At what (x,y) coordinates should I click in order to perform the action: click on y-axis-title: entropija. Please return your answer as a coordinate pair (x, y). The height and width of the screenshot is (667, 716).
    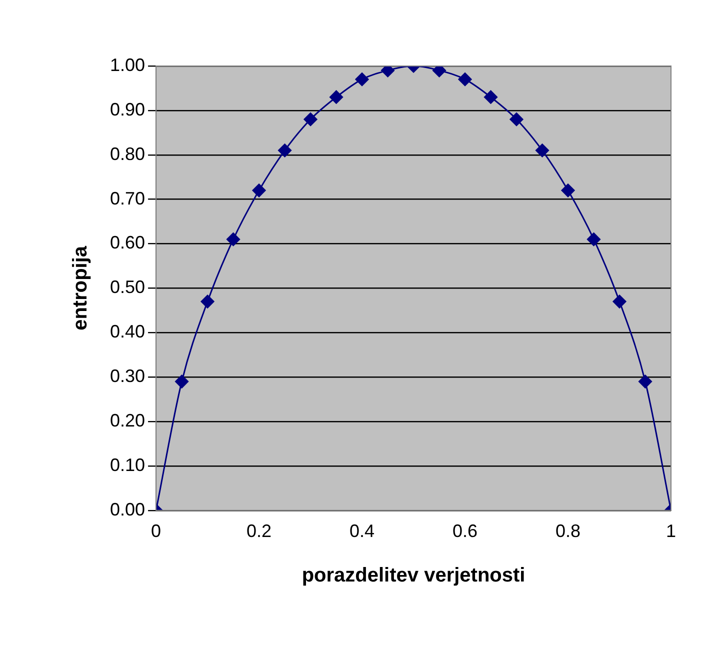
    Looking at the image, I should click on (81, 287).